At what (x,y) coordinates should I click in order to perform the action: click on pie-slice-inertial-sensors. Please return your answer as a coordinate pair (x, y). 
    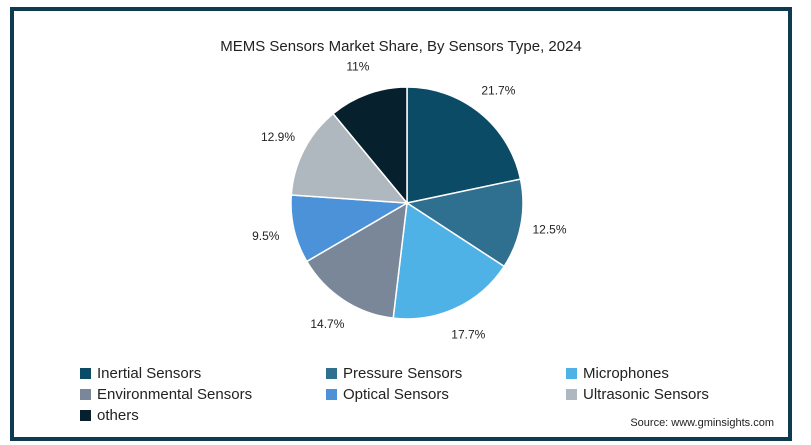
    Looking at the image, I should click on (464, 145).